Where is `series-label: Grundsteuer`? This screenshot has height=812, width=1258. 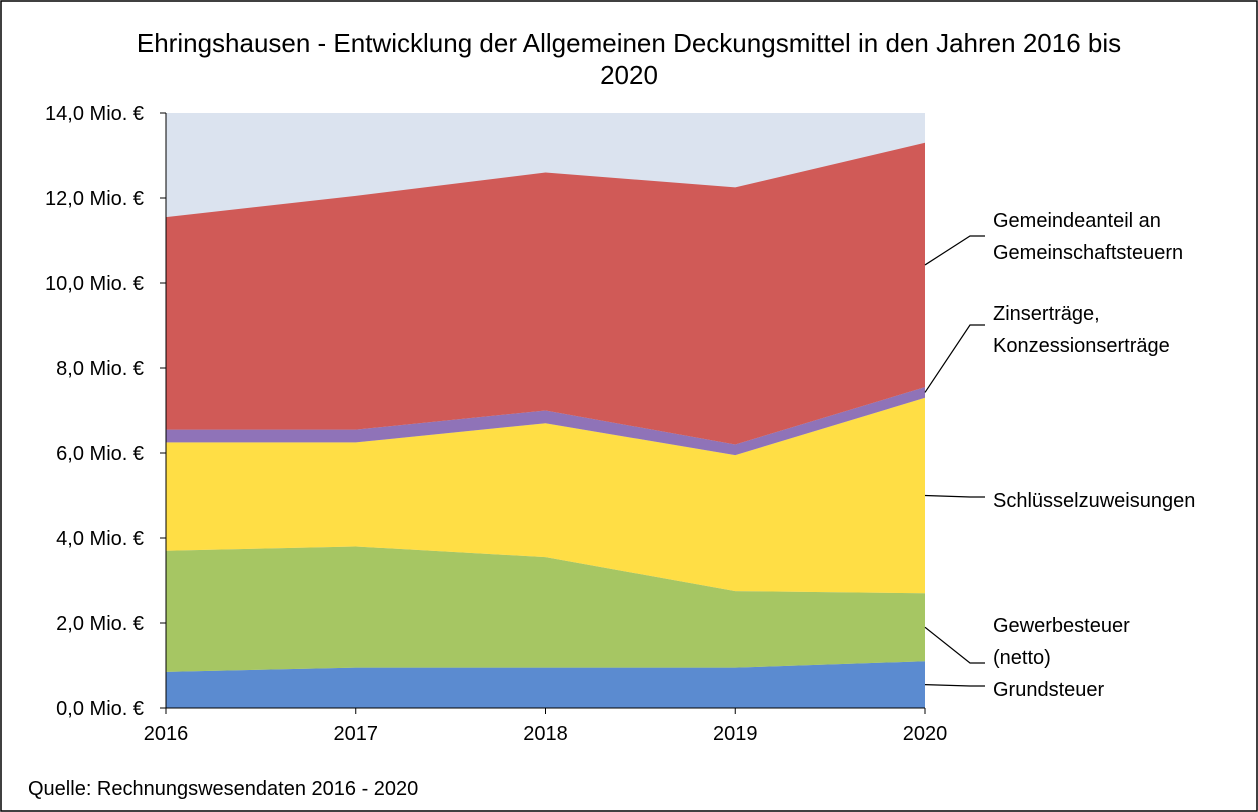
series-label: Grundsteuer is located at coordinates (1049, 690).